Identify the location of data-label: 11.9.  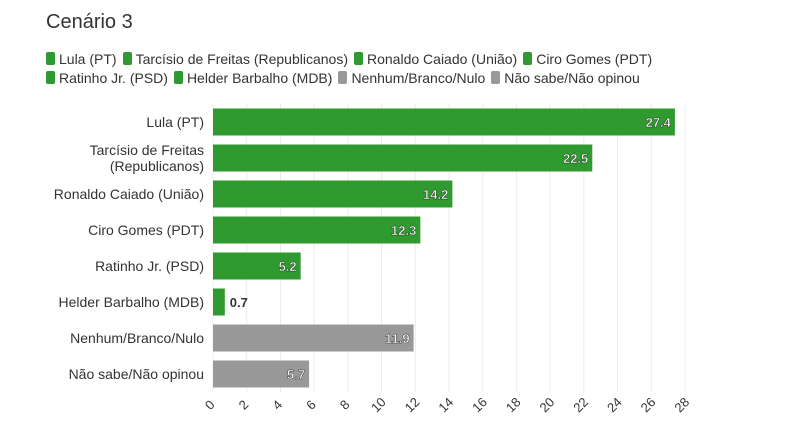
(397, 338).